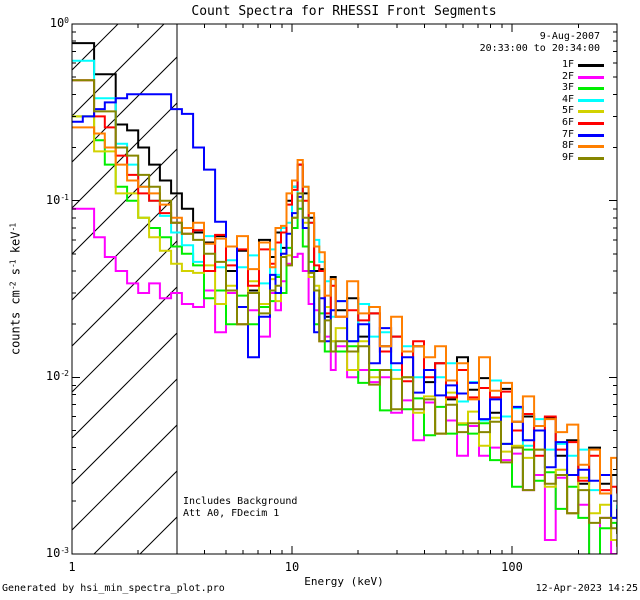  Describe the element at coordinates (567, 99) in the screenshot. I see `legend-label: 4F` at that location.